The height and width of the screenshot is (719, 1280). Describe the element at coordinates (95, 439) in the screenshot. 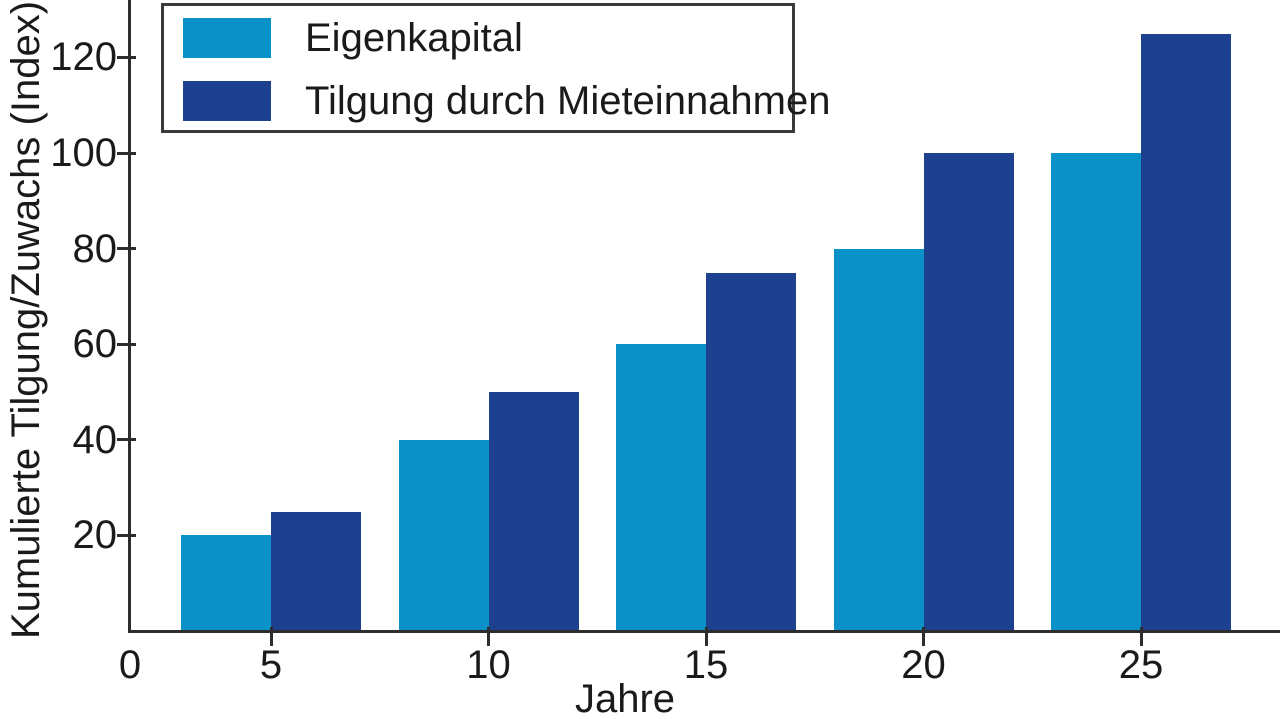

I see `y-tick-label: 40` at that location.